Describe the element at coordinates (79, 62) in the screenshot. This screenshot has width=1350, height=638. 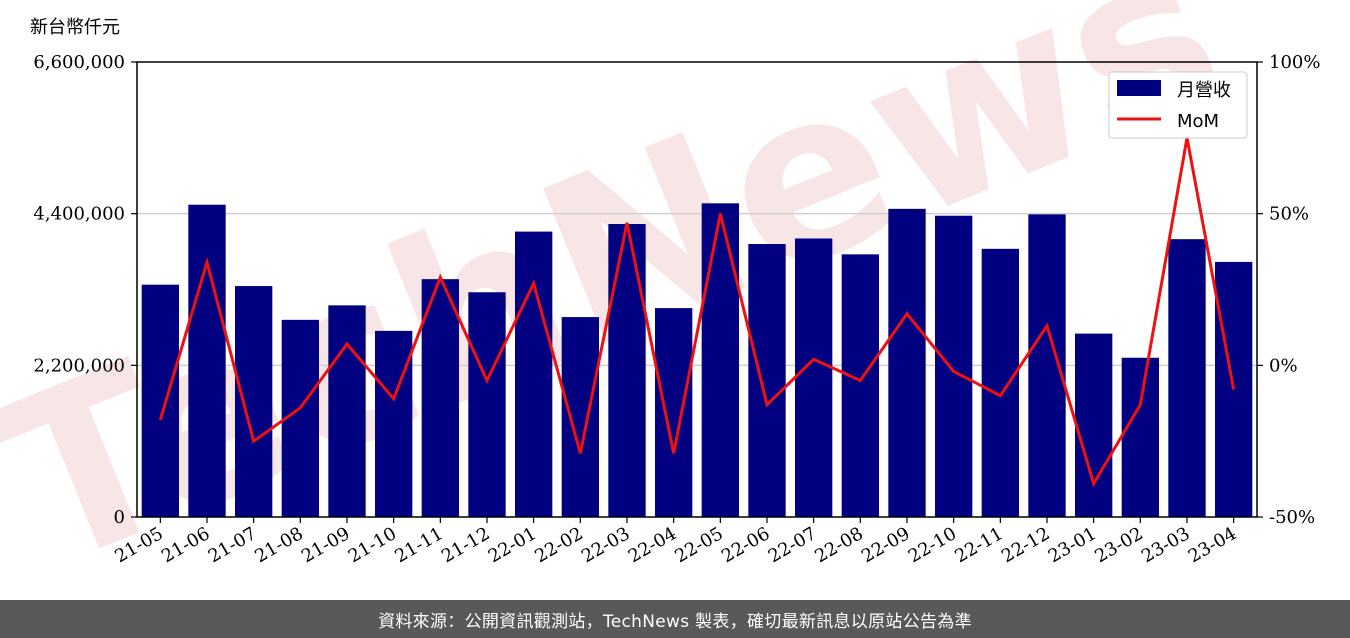
I see `left-tick-label: 6,600,000` at that location.